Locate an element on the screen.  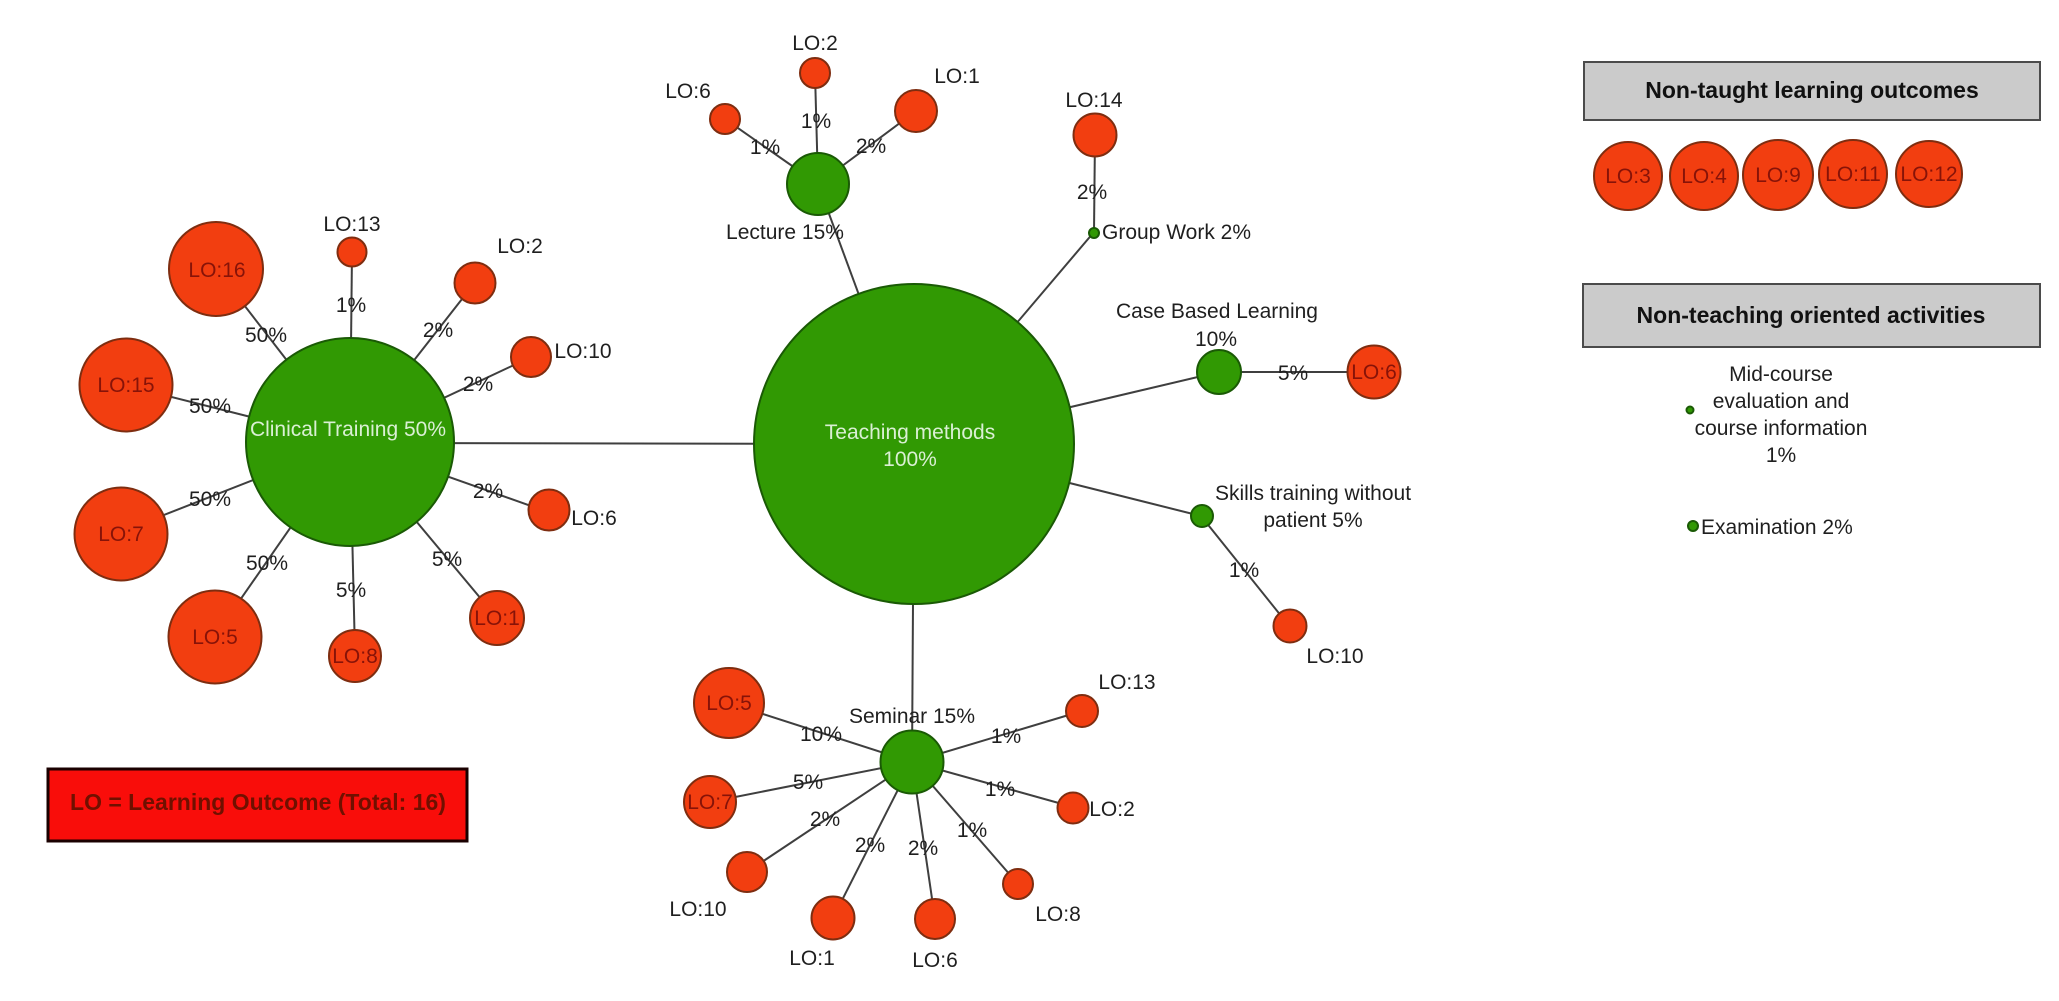
svg-text: 100% is located at coordinates (910, 459).